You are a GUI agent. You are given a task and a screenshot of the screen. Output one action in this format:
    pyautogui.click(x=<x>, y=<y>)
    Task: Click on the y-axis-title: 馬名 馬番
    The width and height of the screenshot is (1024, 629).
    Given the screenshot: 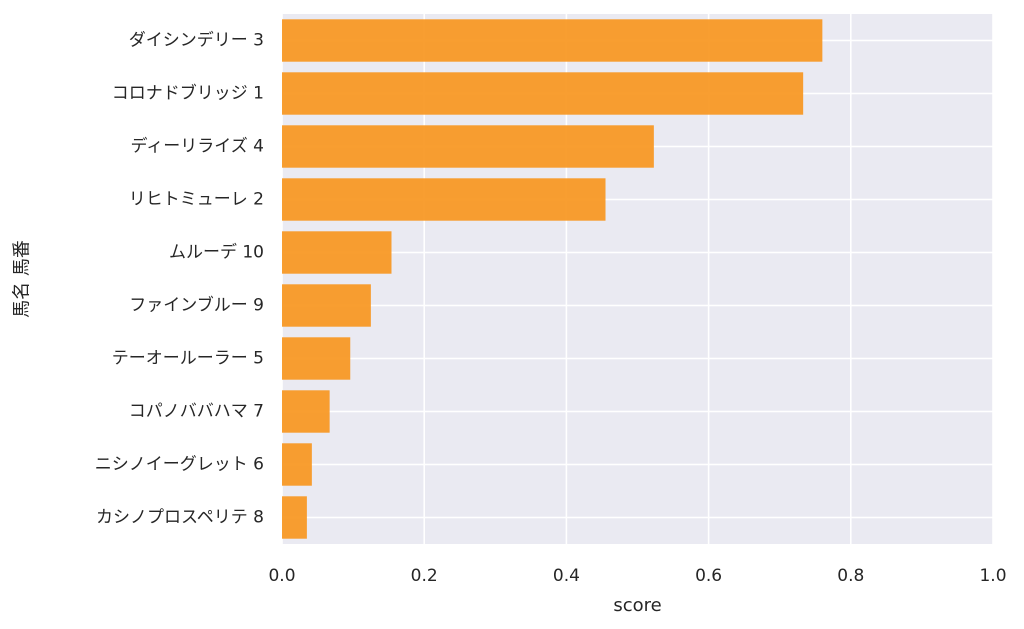 What is the action you would take?
    pyautogui.click(x=22, y=279)
    